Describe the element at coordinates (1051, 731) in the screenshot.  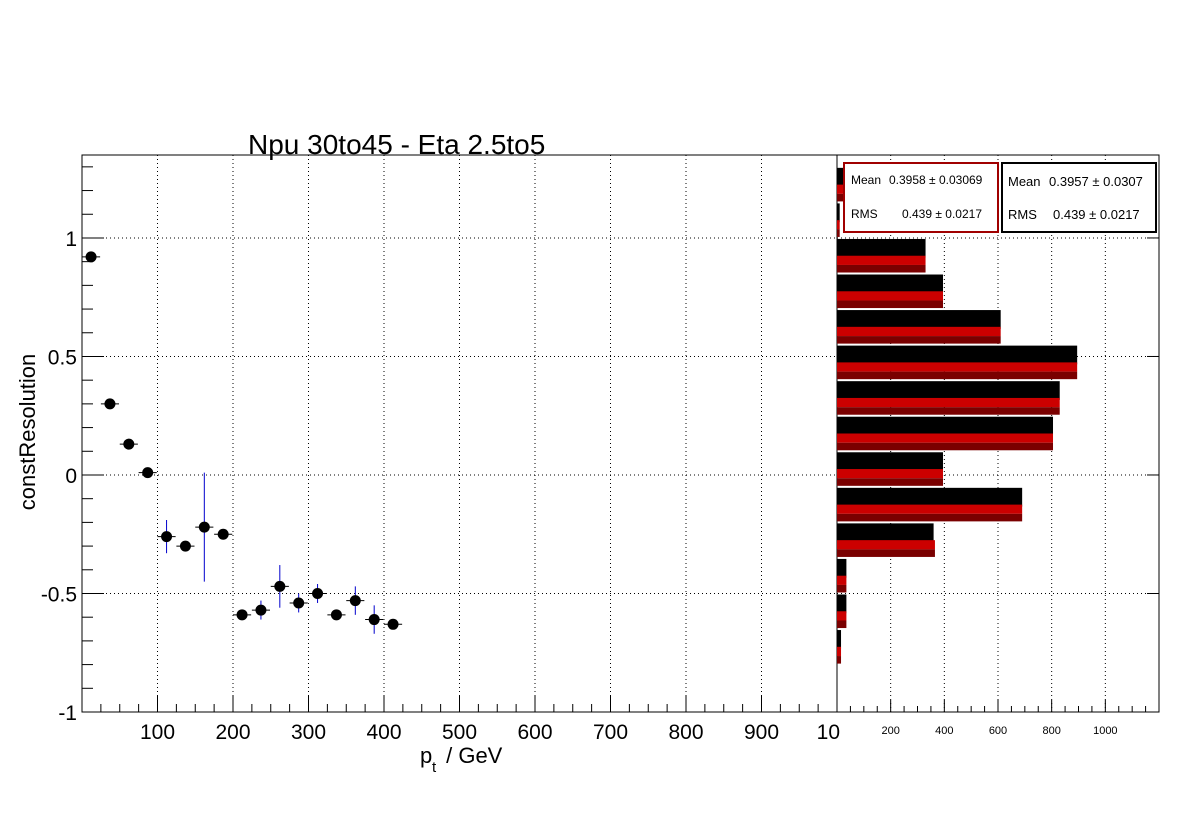
I see `hist-x-tick-label: 800` at that location.